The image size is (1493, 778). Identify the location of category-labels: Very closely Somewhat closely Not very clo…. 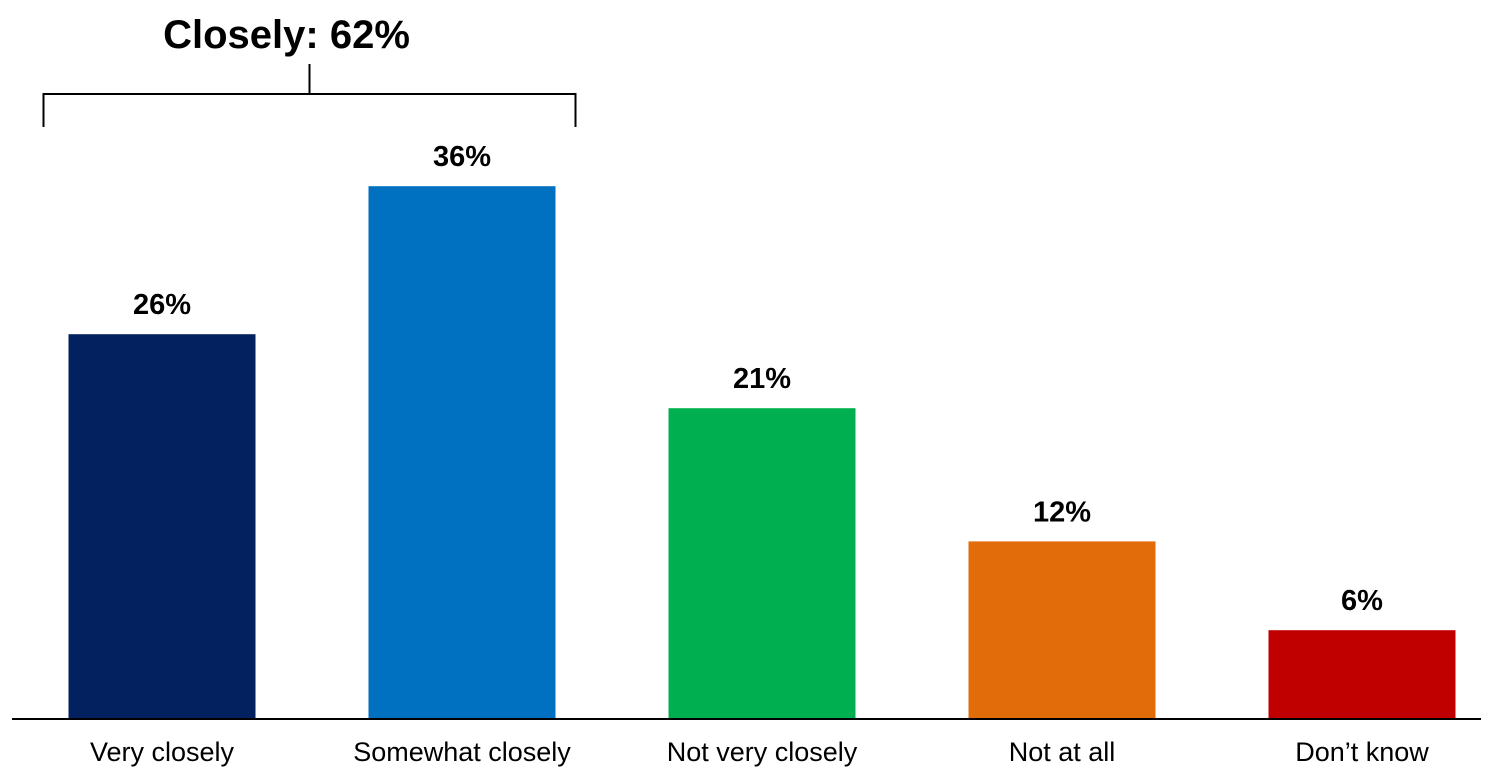
(759, 752).